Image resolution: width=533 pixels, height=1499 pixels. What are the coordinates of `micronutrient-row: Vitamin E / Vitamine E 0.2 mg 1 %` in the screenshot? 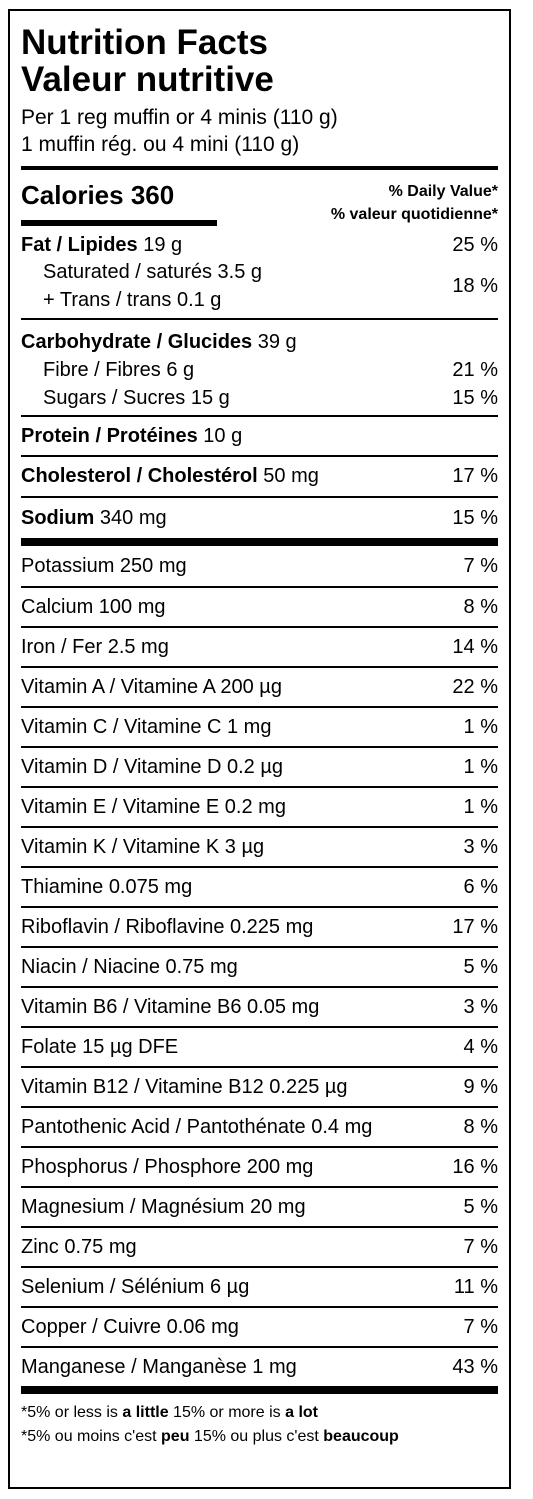 It's located at (259, 806).